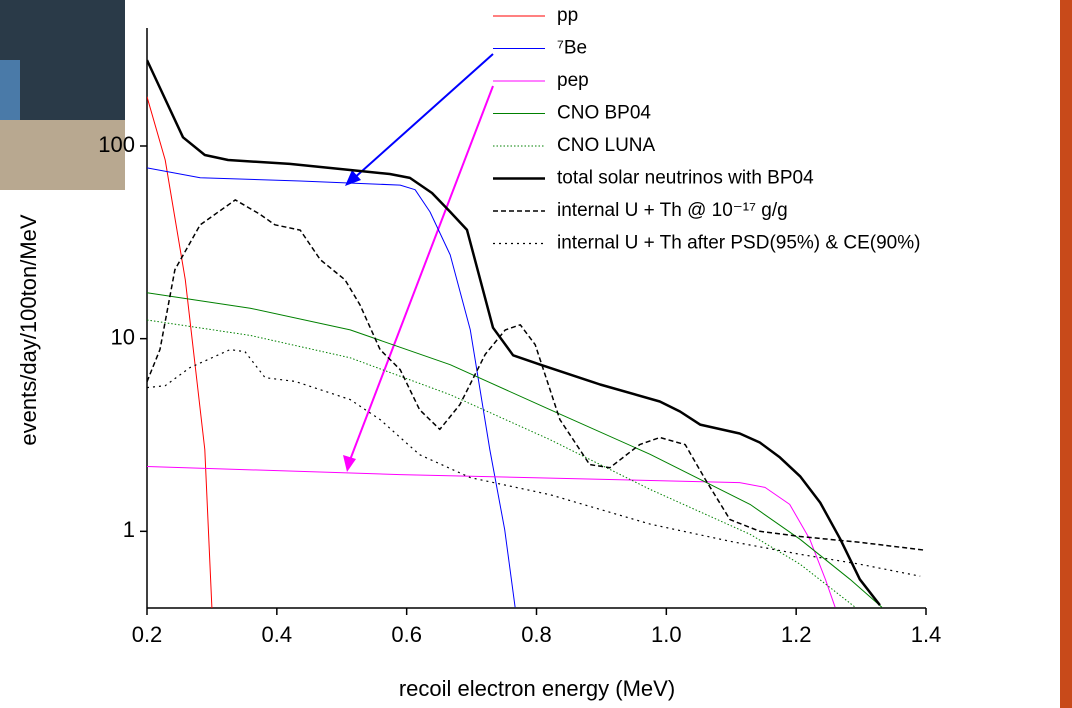 The width and height of the screenshot is (1072, 708). I want to click on y-tick-label: 100, so click(116, 144).